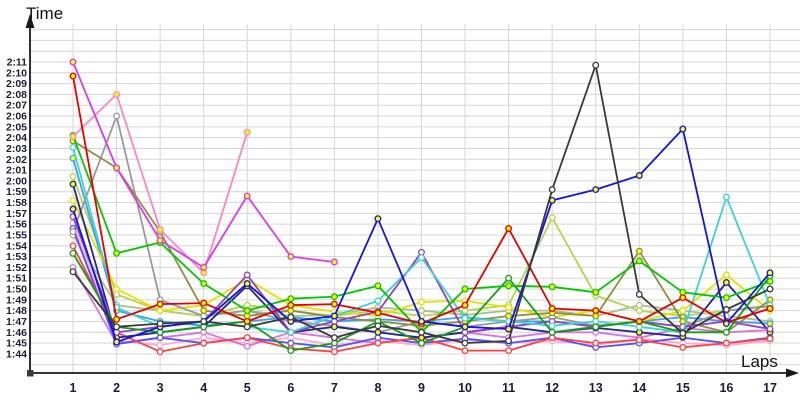 This screenshot has height=400, width=800. What do you see at coordinates (45, 13) in the screenshot?
I see `y-axis-title: Time` at bounding box center [45, 13].